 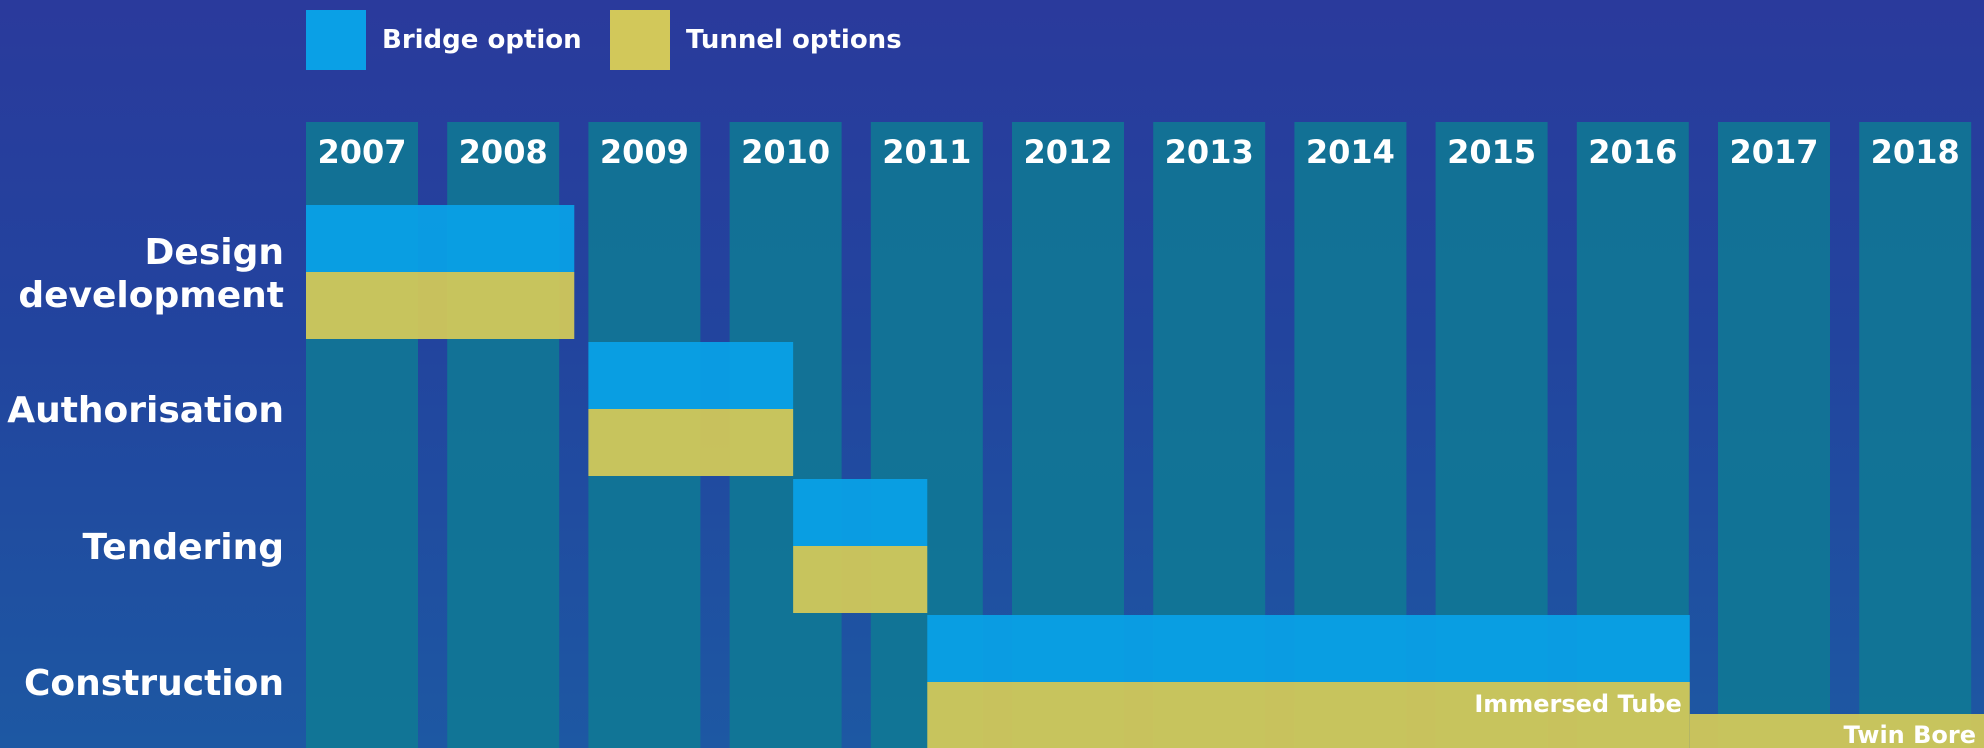 I want to click on bar-label-twin-bore: Twin Bore, so click(x=1910, y=734).